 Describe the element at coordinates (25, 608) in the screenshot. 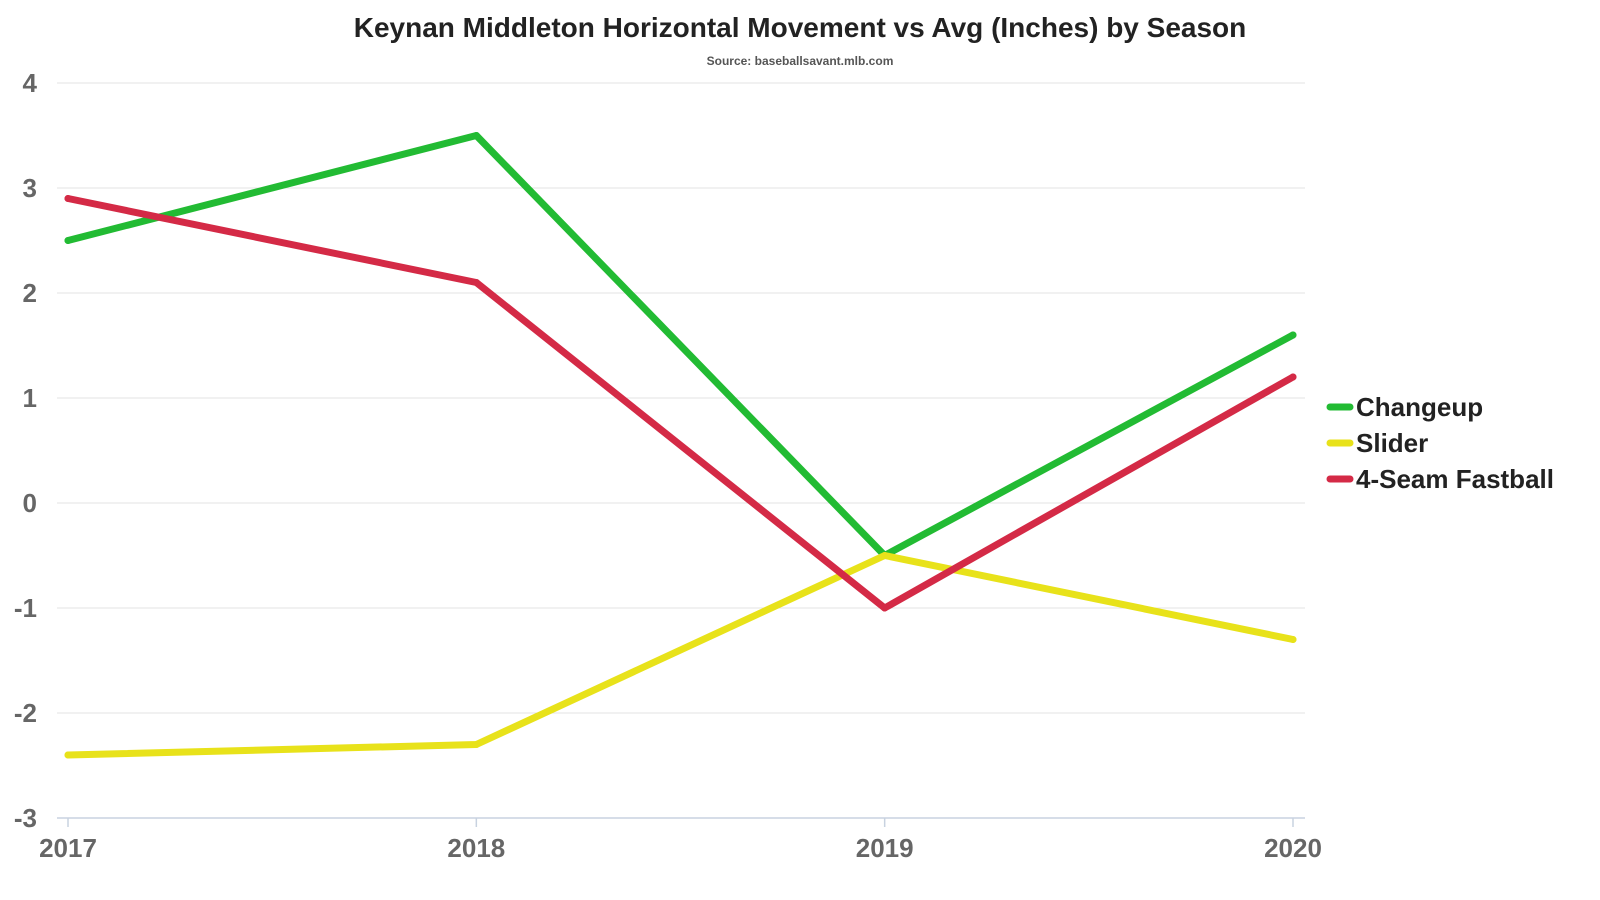

I see `y-tick-label: -1` at that location.